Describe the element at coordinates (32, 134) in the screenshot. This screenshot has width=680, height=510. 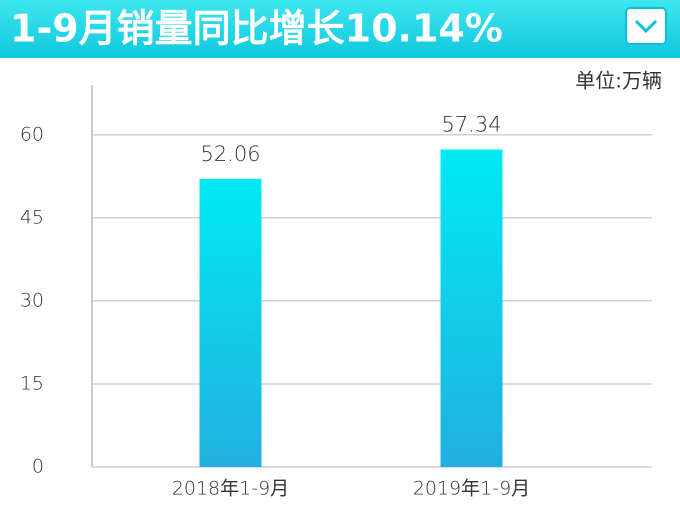
I see `y-tick-label: 60` at that location.